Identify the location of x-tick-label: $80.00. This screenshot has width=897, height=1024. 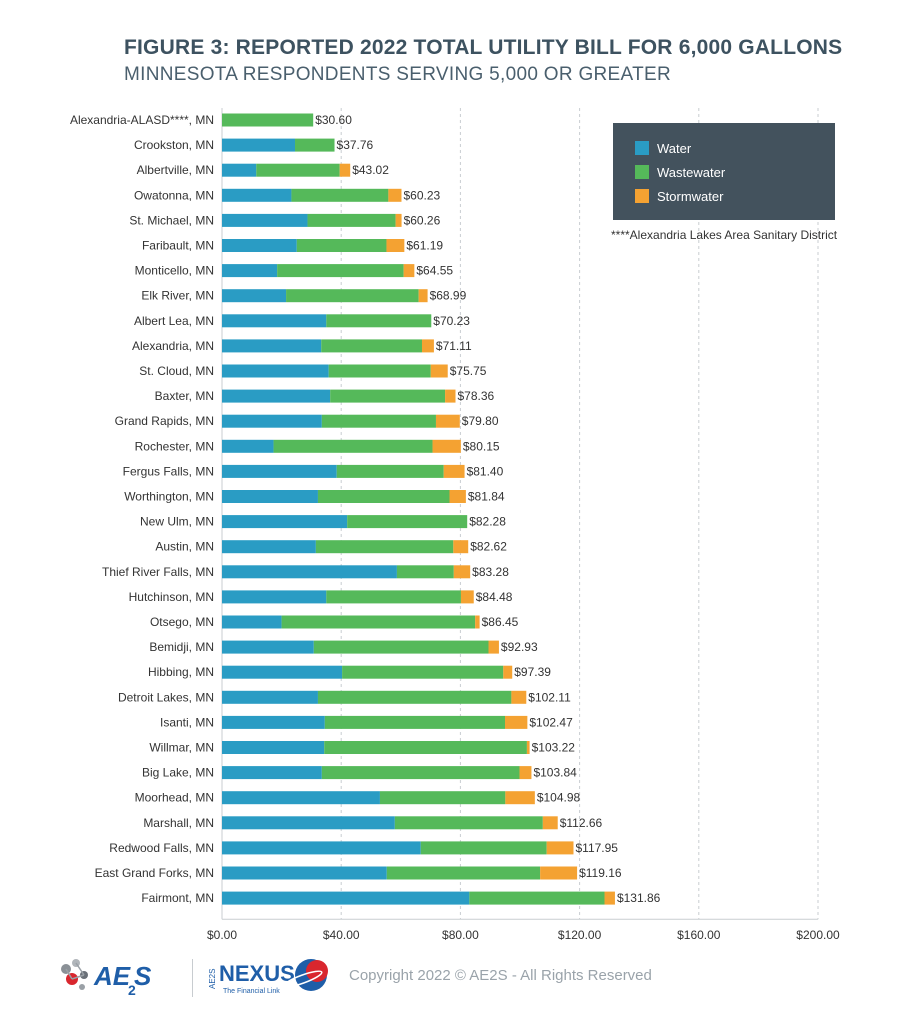
(460, 934).